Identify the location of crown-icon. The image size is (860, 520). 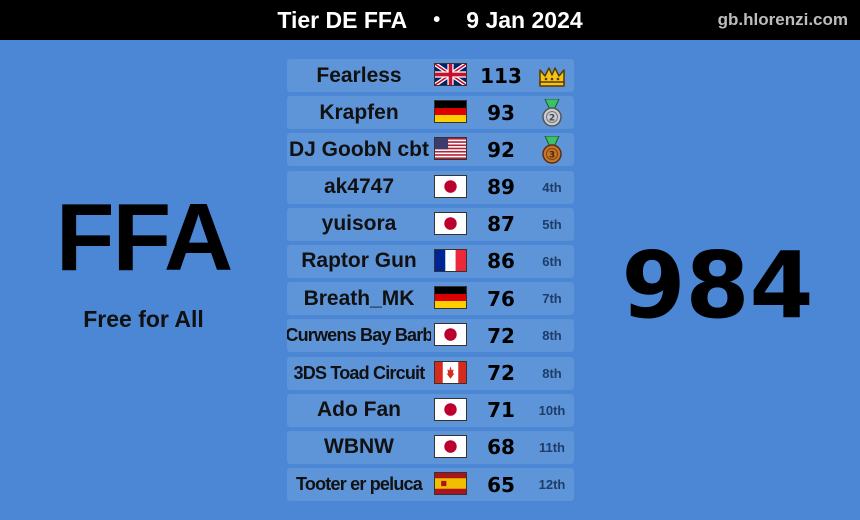
(552, 76).